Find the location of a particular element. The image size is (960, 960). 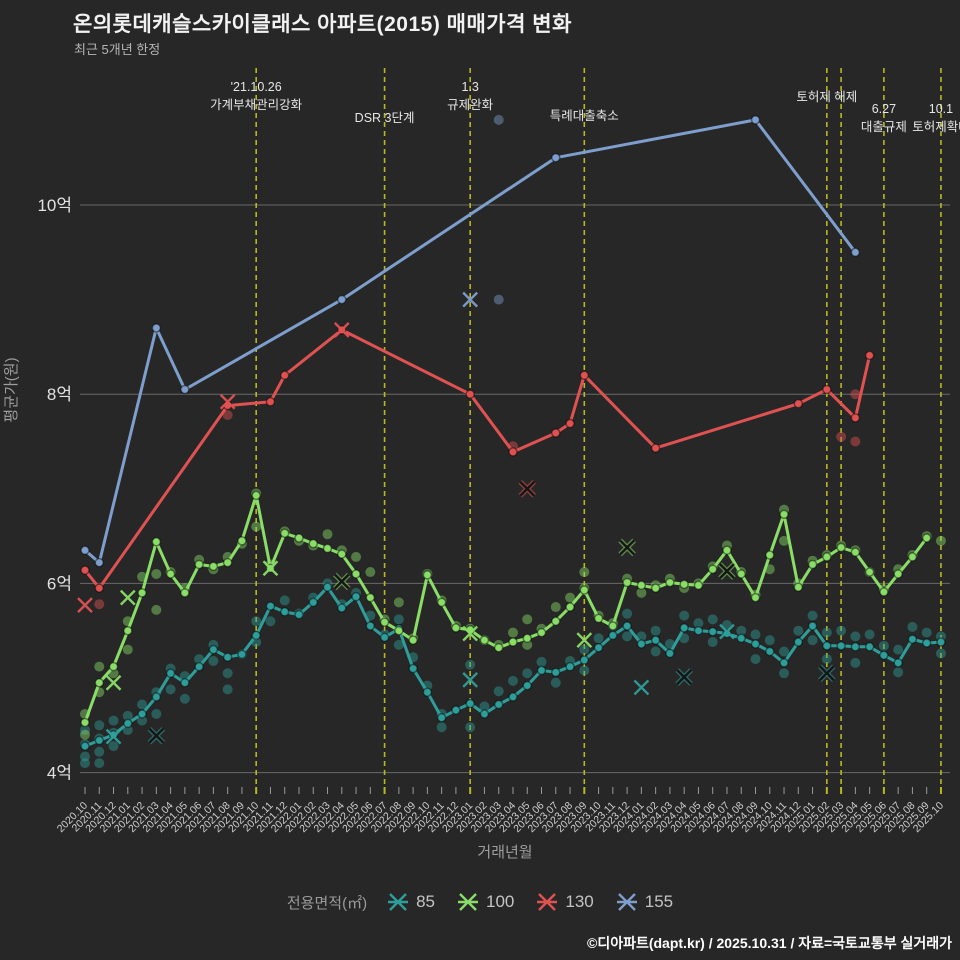

legend-item-155: 155 is located at coordinates (644, 902).